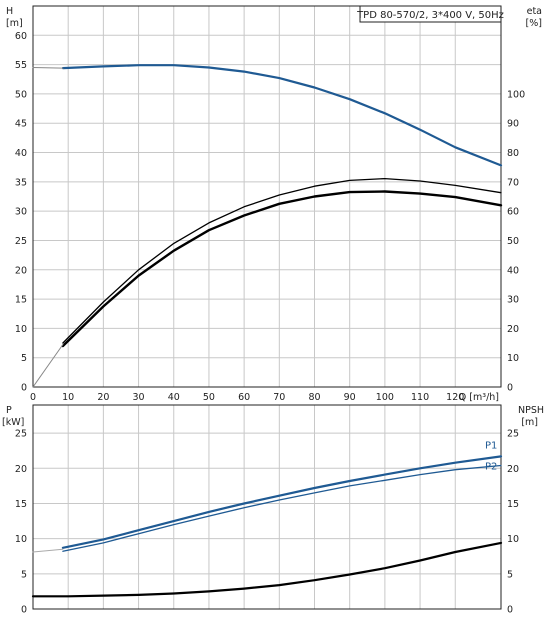 The width and height of the screenshot is (548, 622). I want to click on x-tick-label: 20, so click(103, 397).